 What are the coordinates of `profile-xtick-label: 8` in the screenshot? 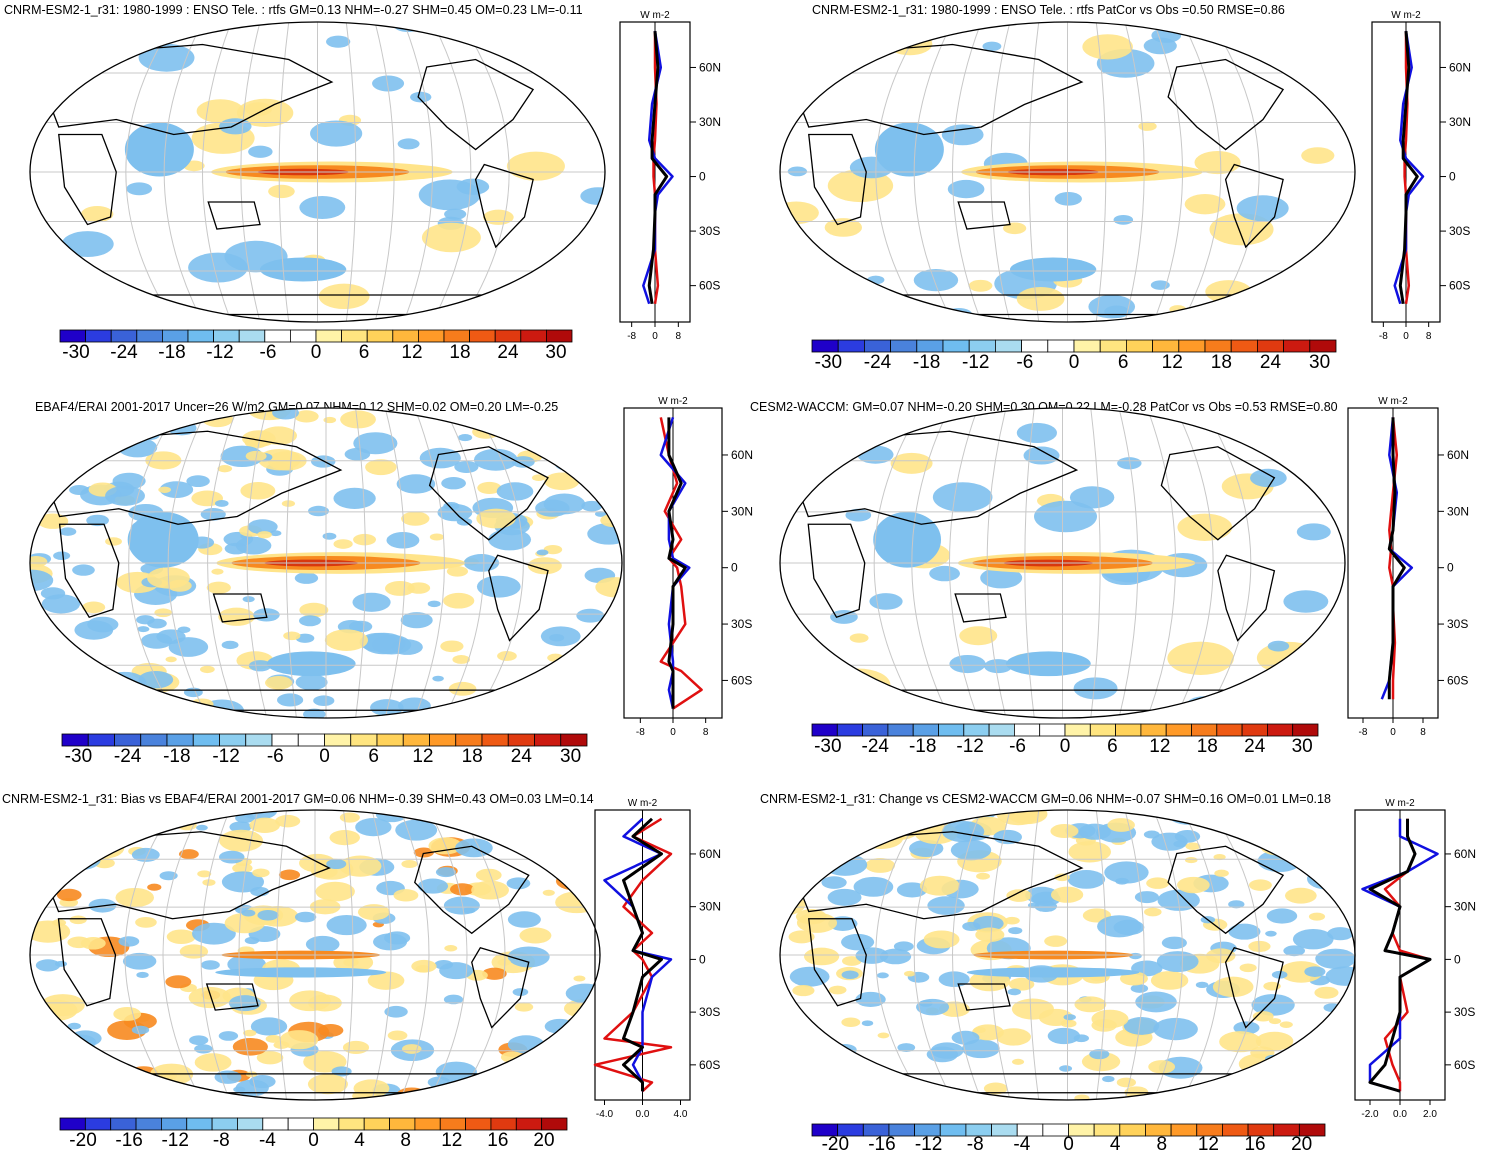 It's located at (1429, 336).